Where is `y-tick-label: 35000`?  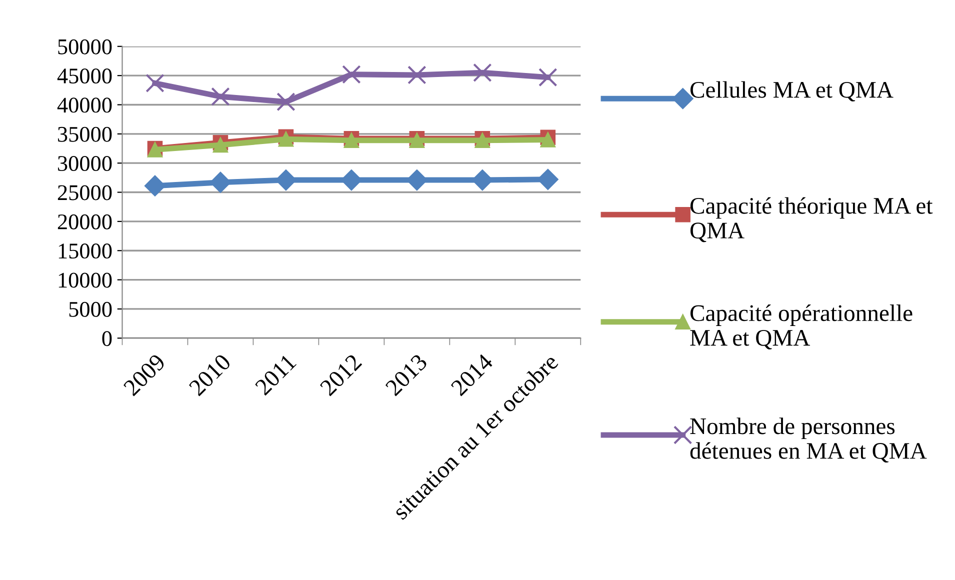 y-tick-label: 35000 is located at coordinates (85, 134).